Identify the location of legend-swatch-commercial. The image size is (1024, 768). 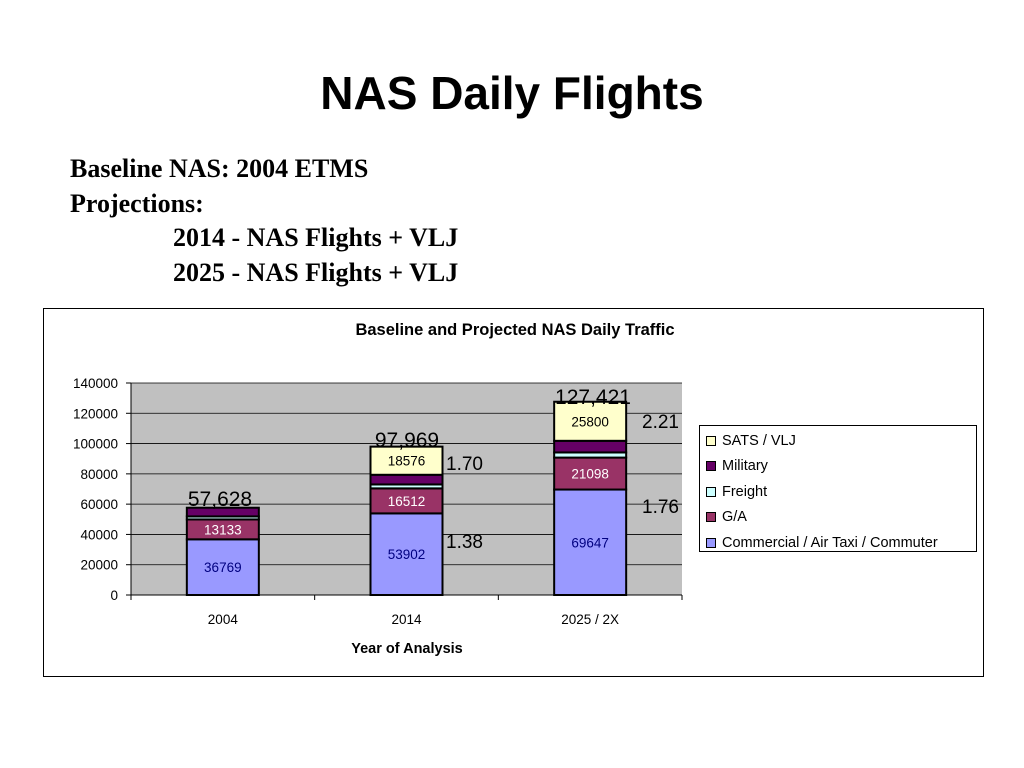
(711, 542).